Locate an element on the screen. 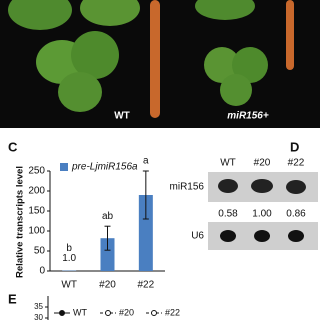  legend-swatch is located at coordinates (64, 167).